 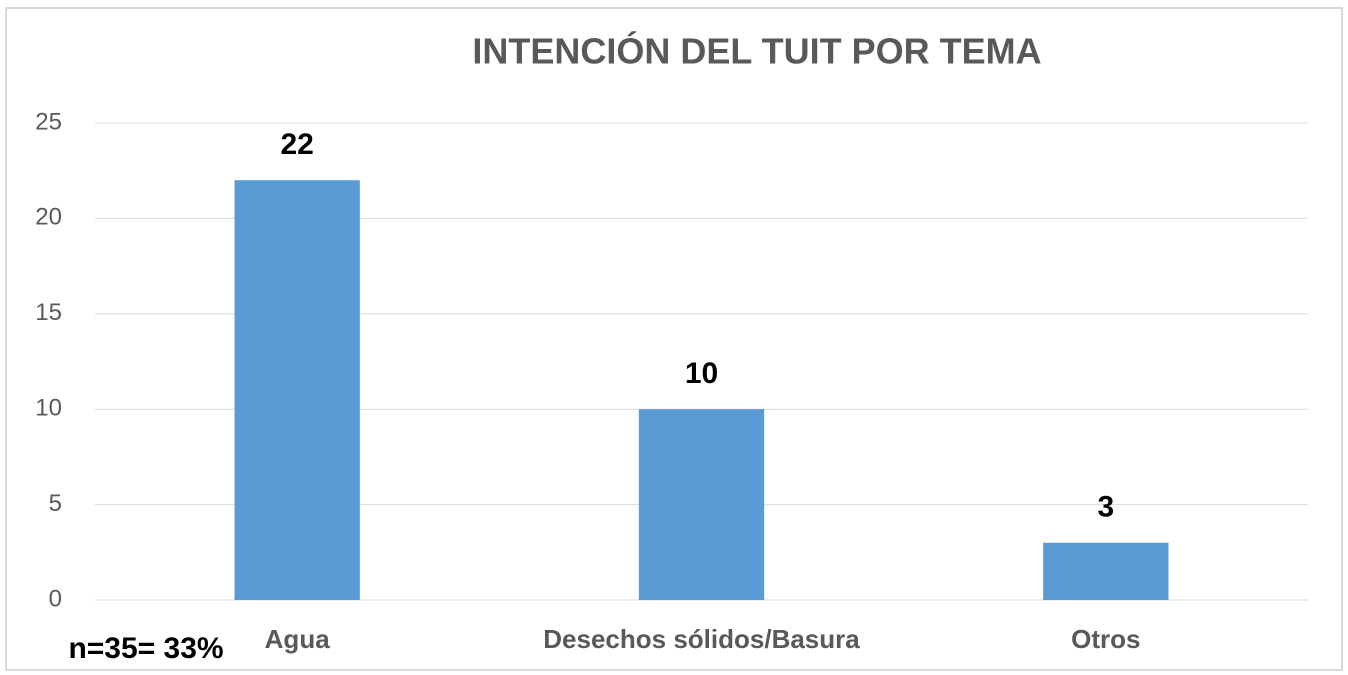 What do you see at coordinates (48, 408) in the screenshot?
I see `y-tick-label: 10` at bounding box center [48, 408].